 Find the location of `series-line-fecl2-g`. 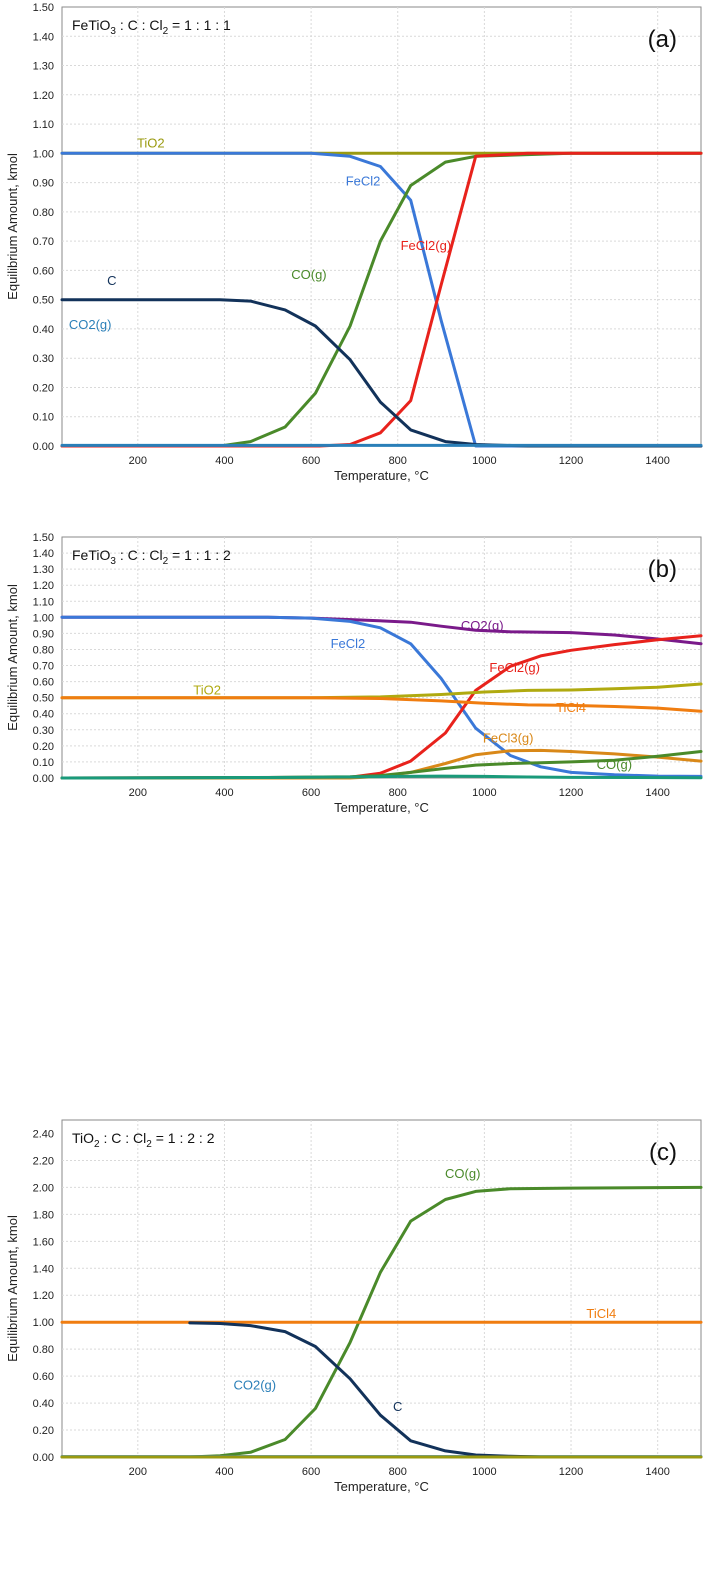

series-line-fecl2-g is located at coordinates (381, 707).